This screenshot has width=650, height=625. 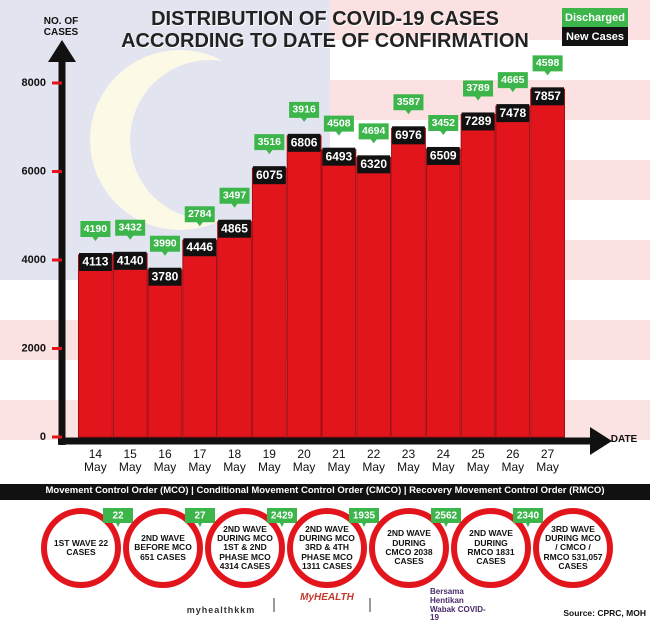 I want to click on value-label: 6075, so click(x=269, y=175).